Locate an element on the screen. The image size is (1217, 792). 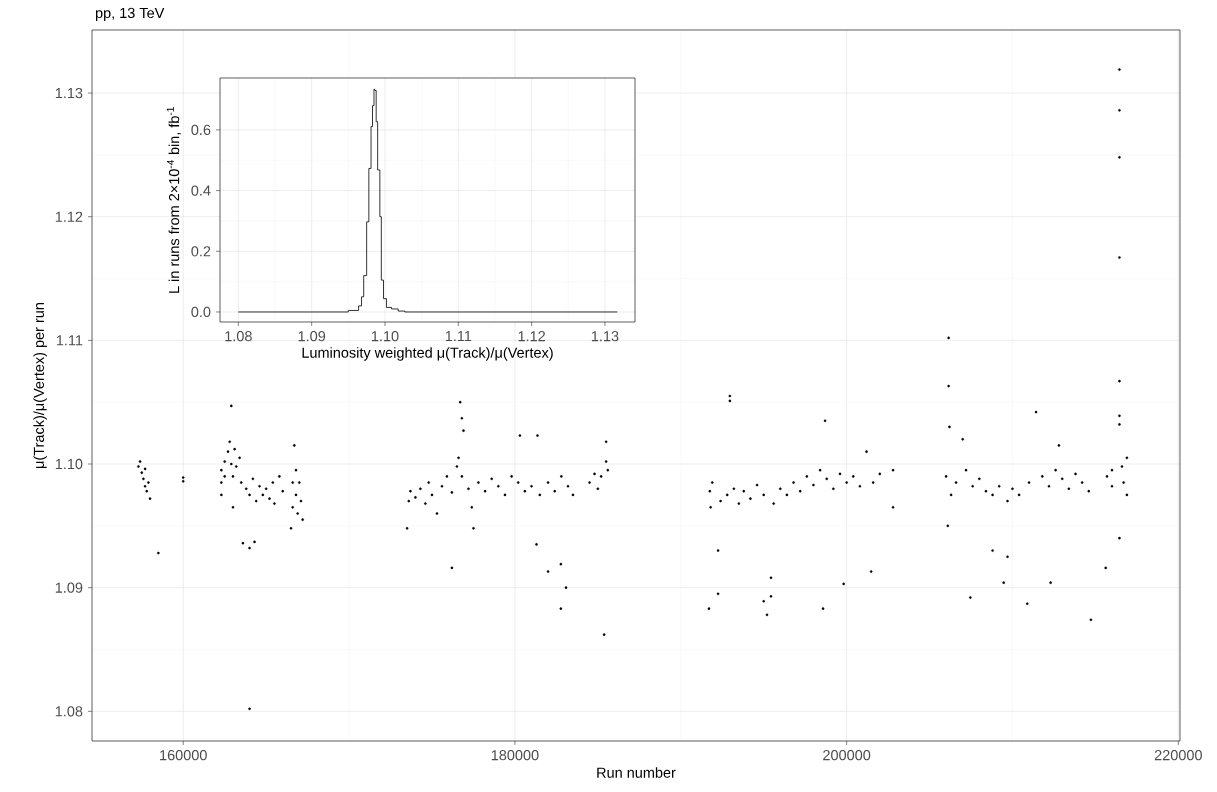
y-tick-label: 1.10 is located at coordinates (69, 464).